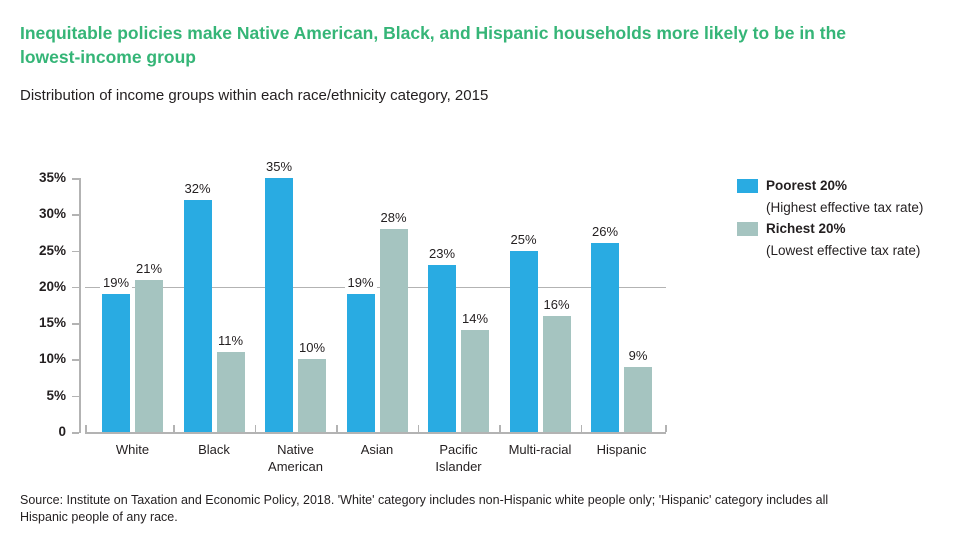 The image size is (972, 541). I want to click on legend-sublabel-richest: (Lowest effective tax rate), so click(843, 250).